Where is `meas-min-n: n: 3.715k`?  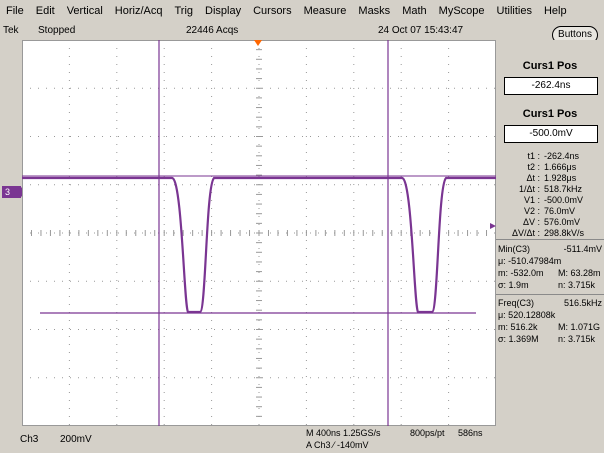
meas-min-n: n: 3.715k is located at coordinates (577, 285).